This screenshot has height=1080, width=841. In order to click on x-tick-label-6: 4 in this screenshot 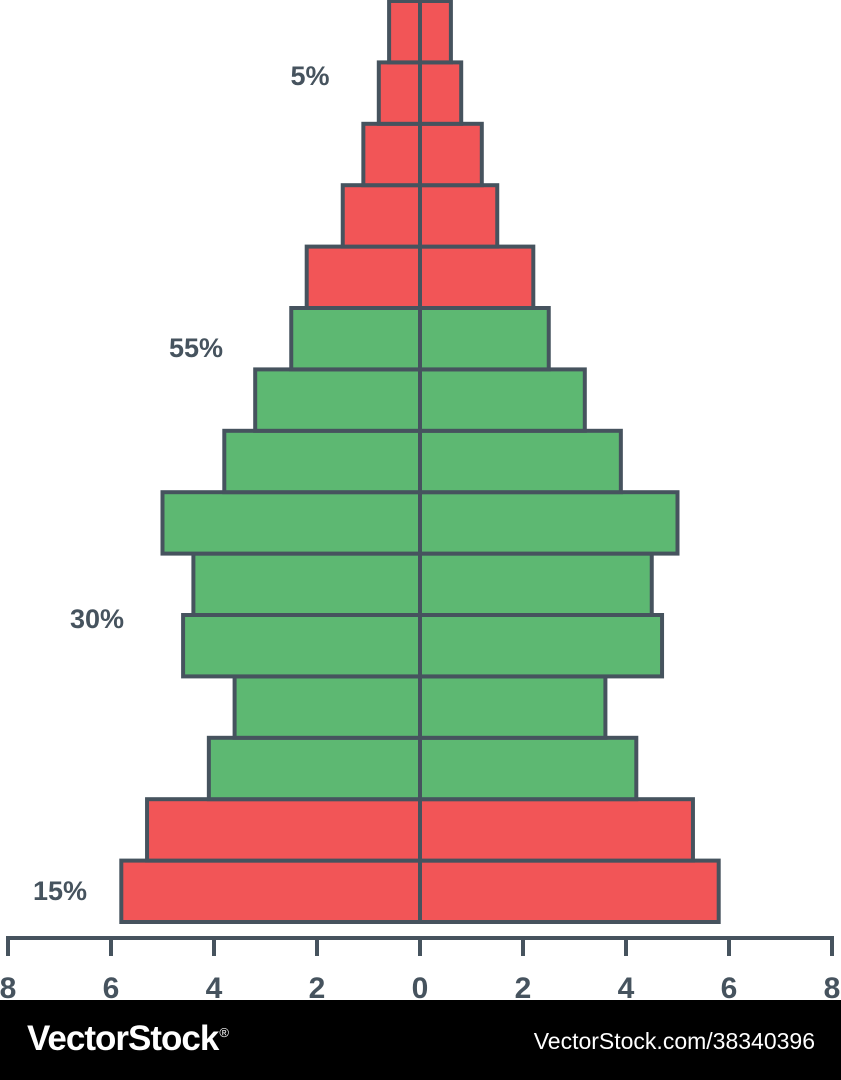, I will do `click(626, 986)`.